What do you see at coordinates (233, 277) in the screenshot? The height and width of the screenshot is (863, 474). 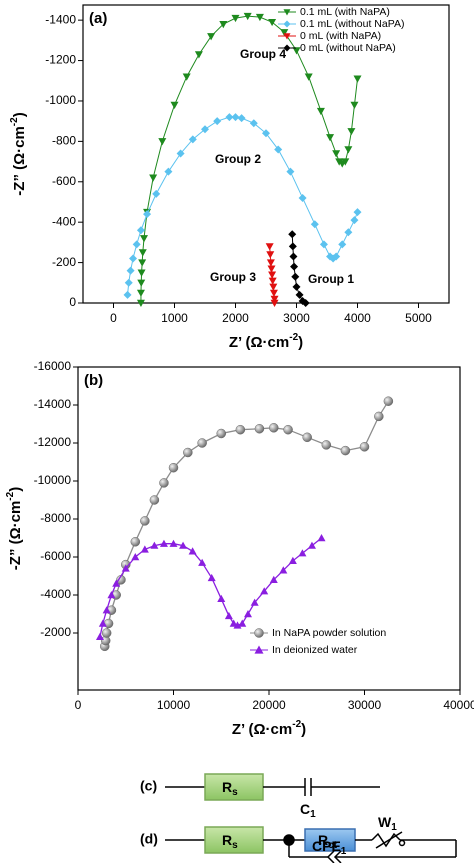 I see `annotation: Group 3` at bounding box center [233, 277].